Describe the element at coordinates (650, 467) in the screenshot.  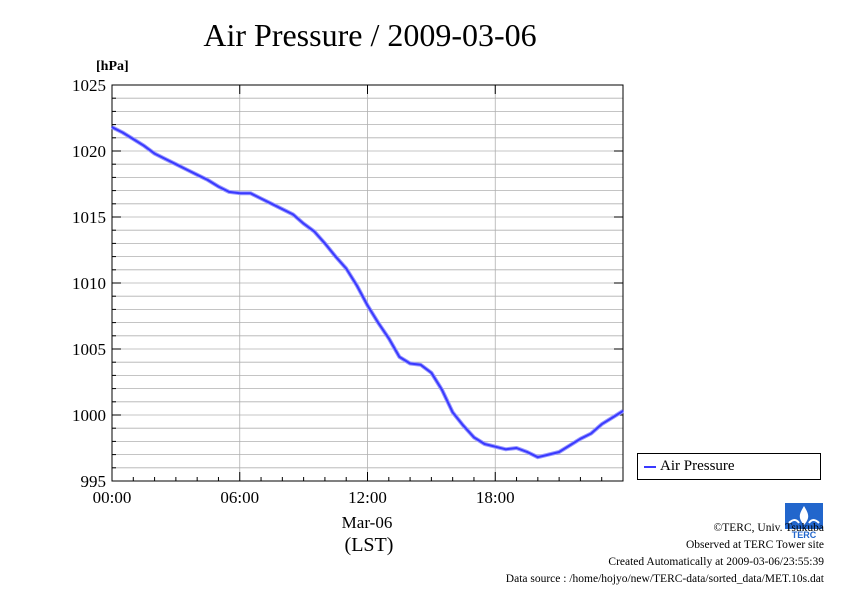
I see `legend-swatch` at that location.